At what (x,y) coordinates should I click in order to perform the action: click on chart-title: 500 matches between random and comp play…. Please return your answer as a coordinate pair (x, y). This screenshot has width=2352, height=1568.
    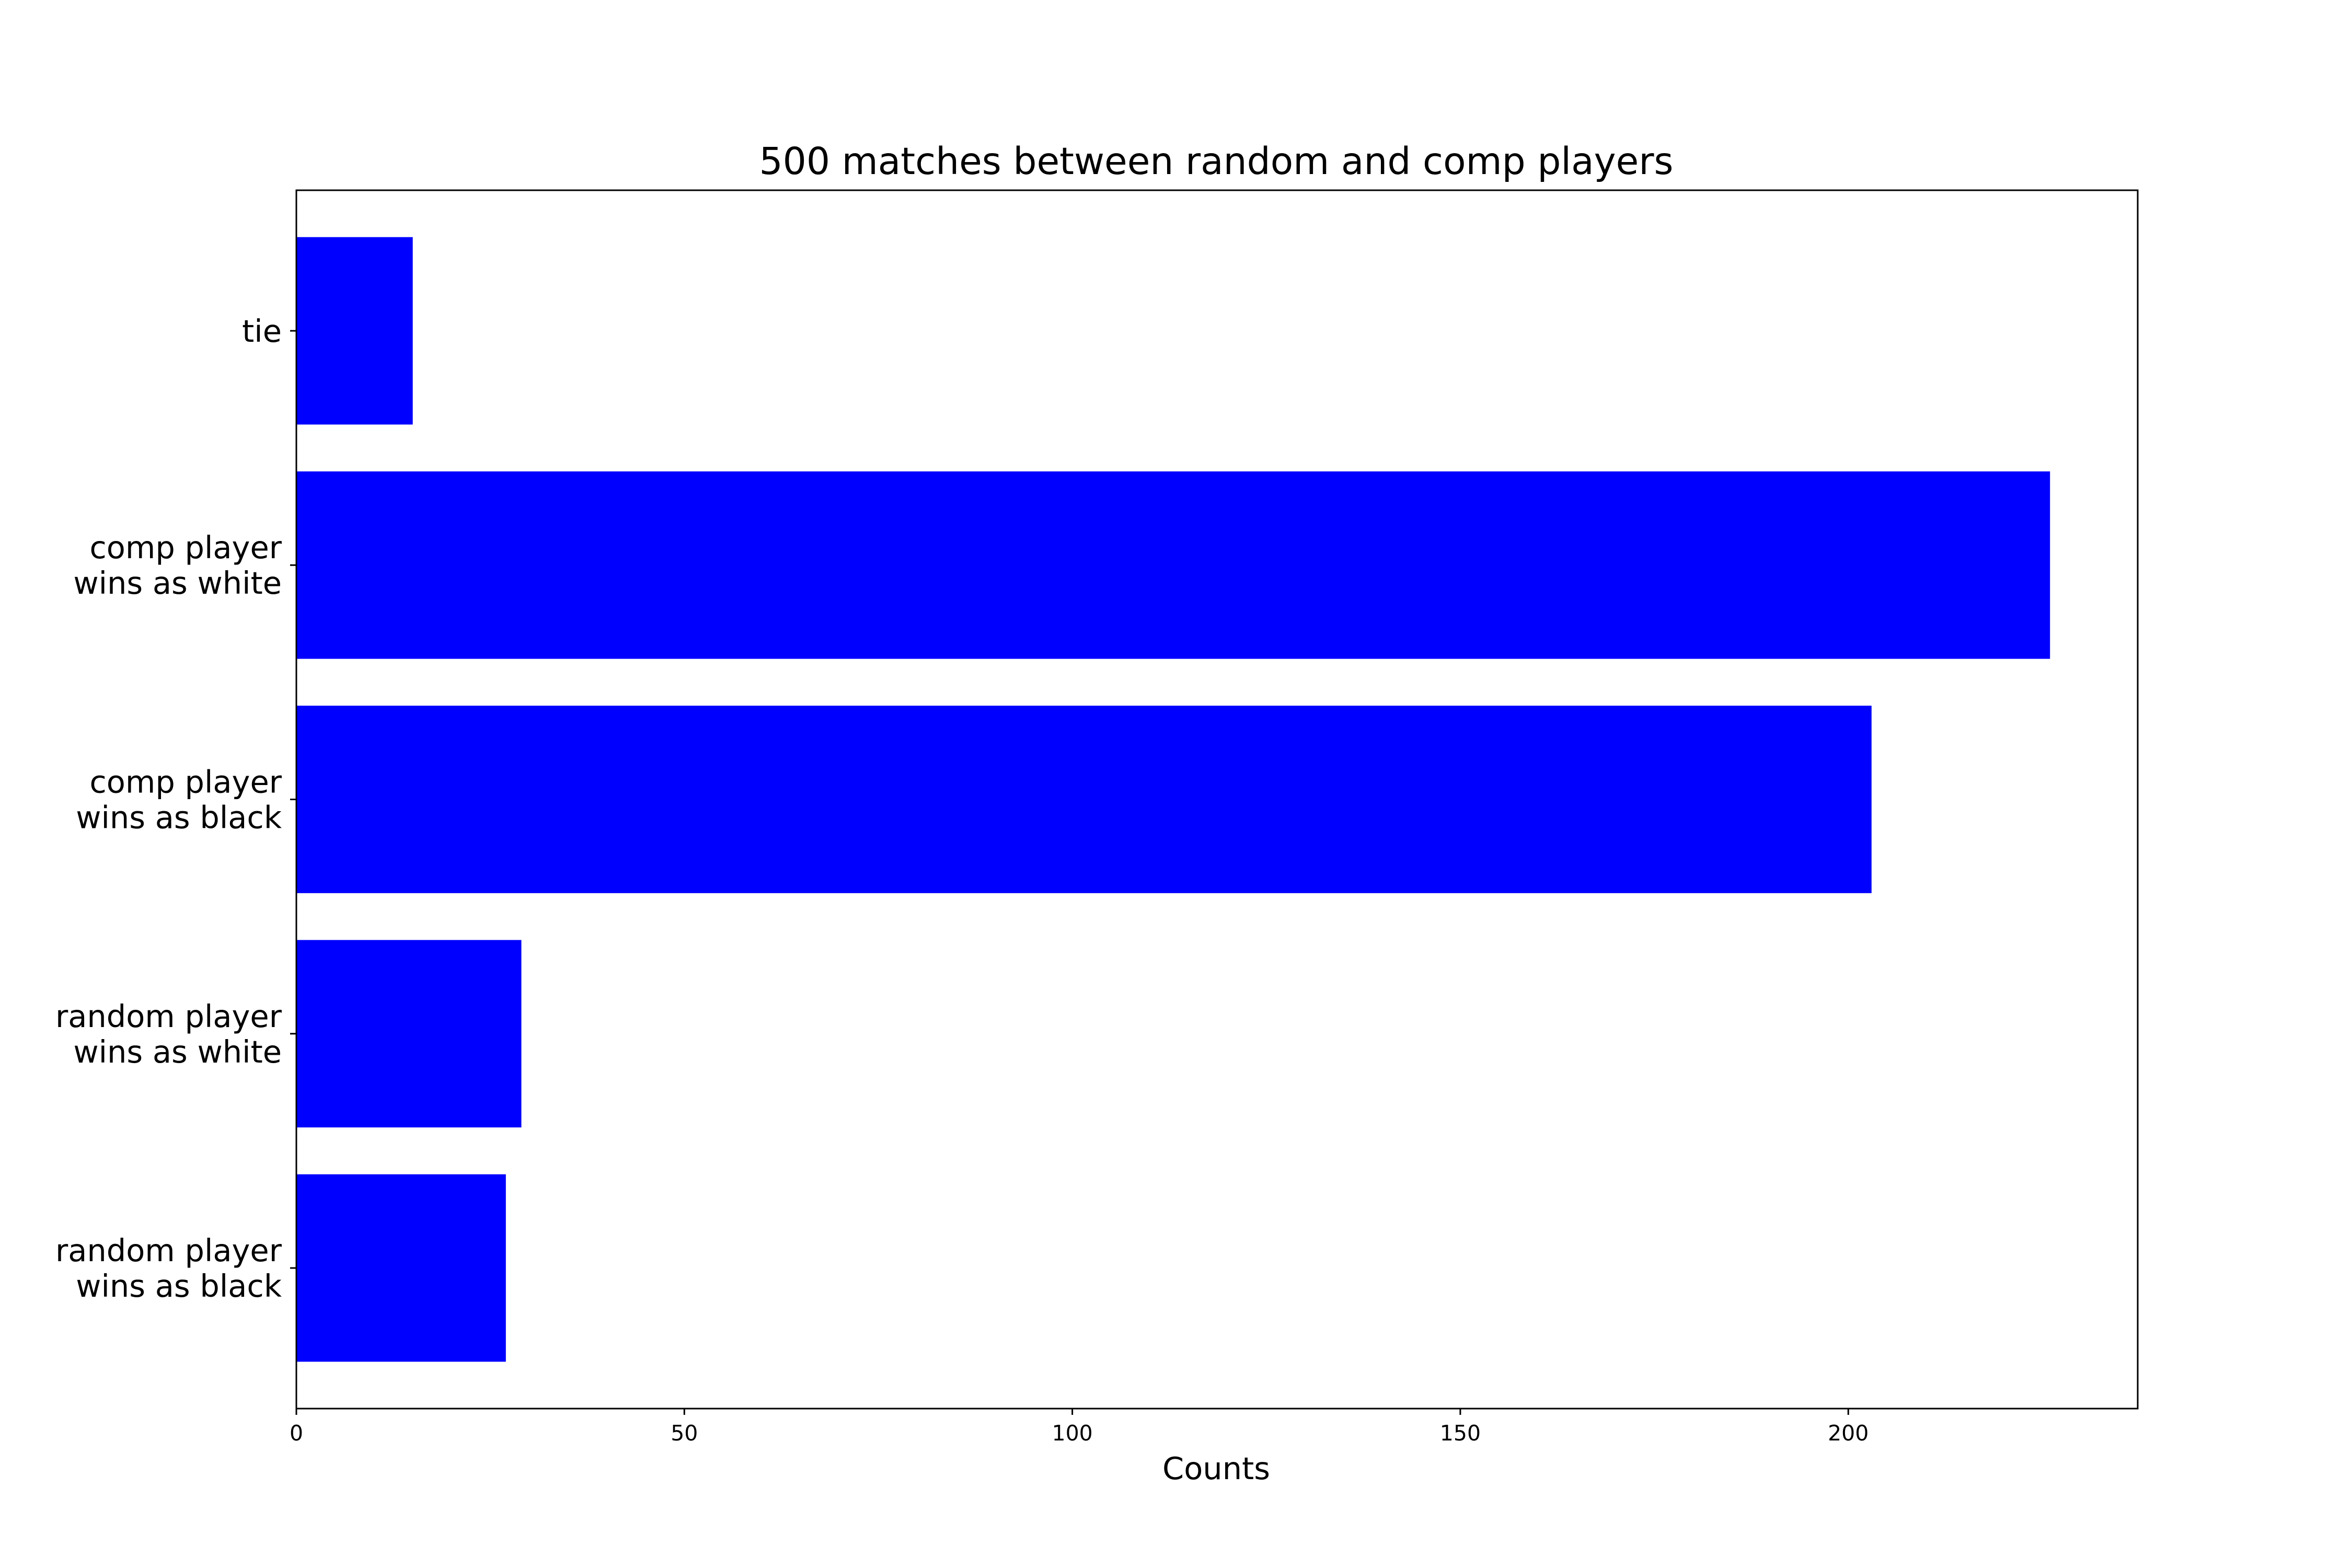
    Looking at the image, I should click on (1216, 161).